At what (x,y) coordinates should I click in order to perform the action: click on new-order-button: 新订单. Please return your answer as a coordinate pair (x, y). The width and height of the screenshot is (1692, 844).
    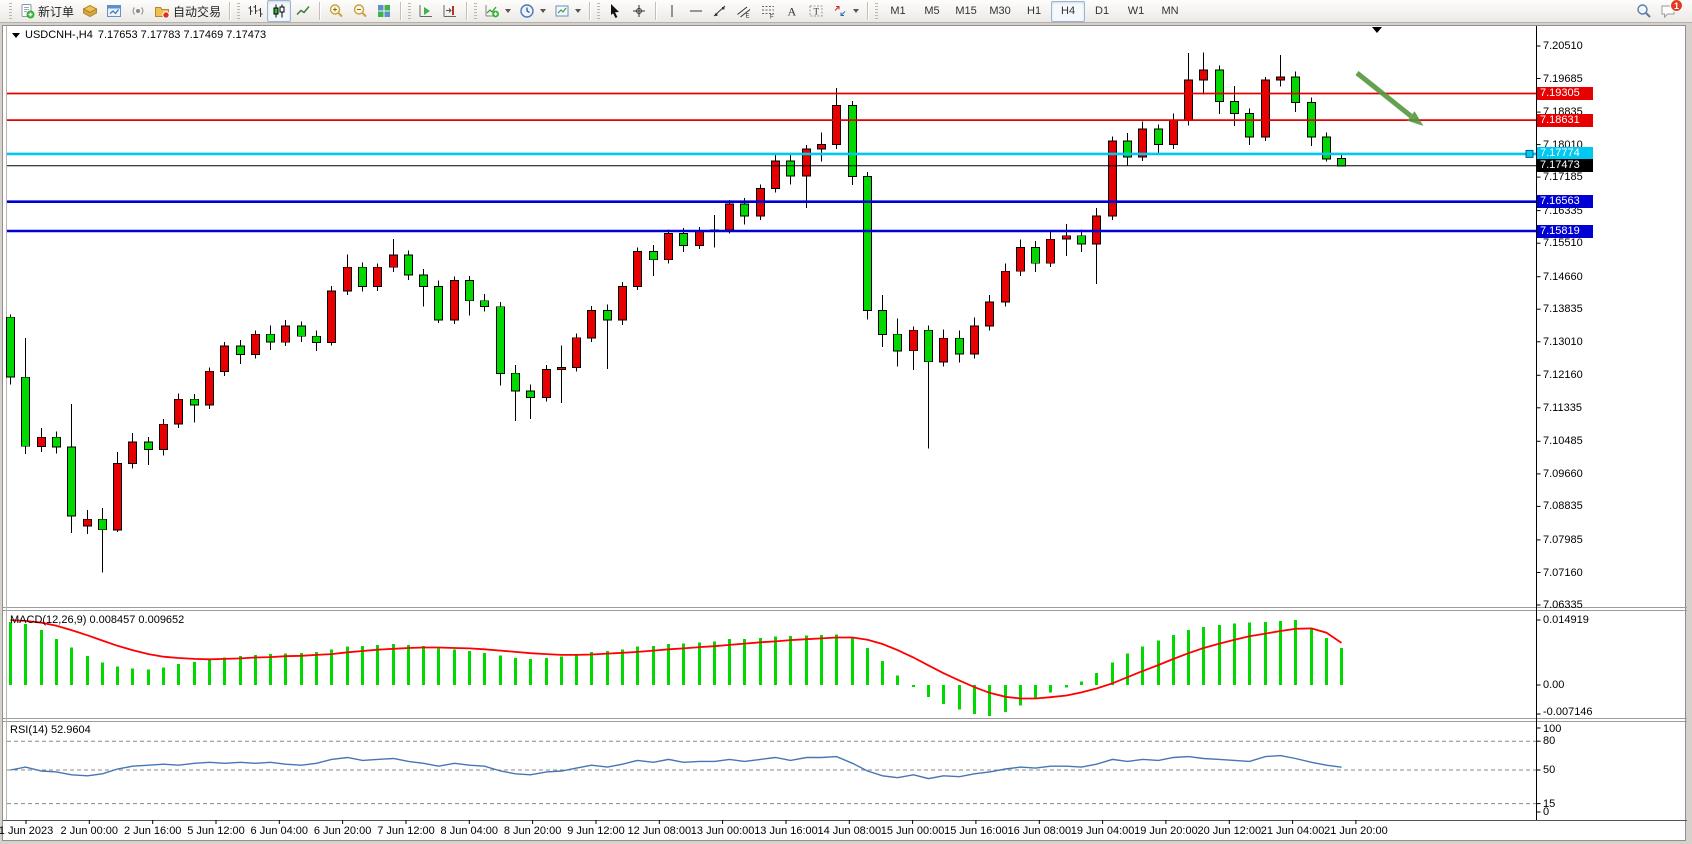
    Looking at the image, I should click on (46, 11).